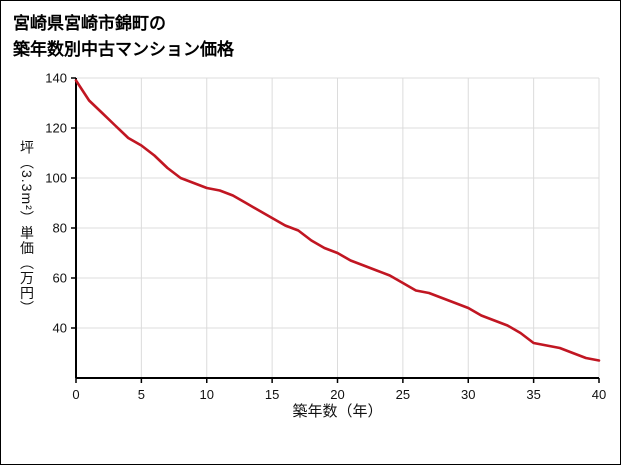 This screenshot has width=621, height=465. I want to click on y-axis-label: 坪（3.3m²）単価（万円）, so click(27, 228).